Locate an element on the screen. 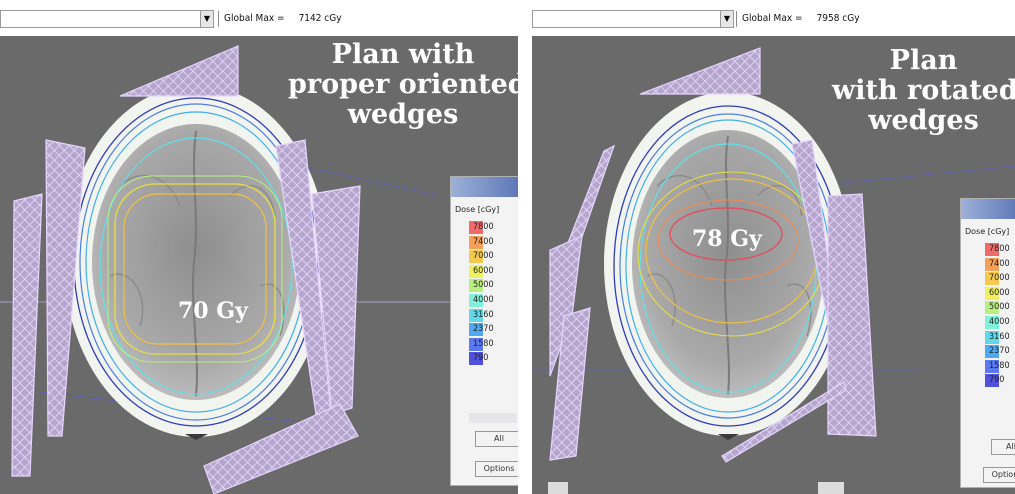 The height and width of the screenshot is (494, 1015). legend-row: 790 is located at coordinates (988, 380).